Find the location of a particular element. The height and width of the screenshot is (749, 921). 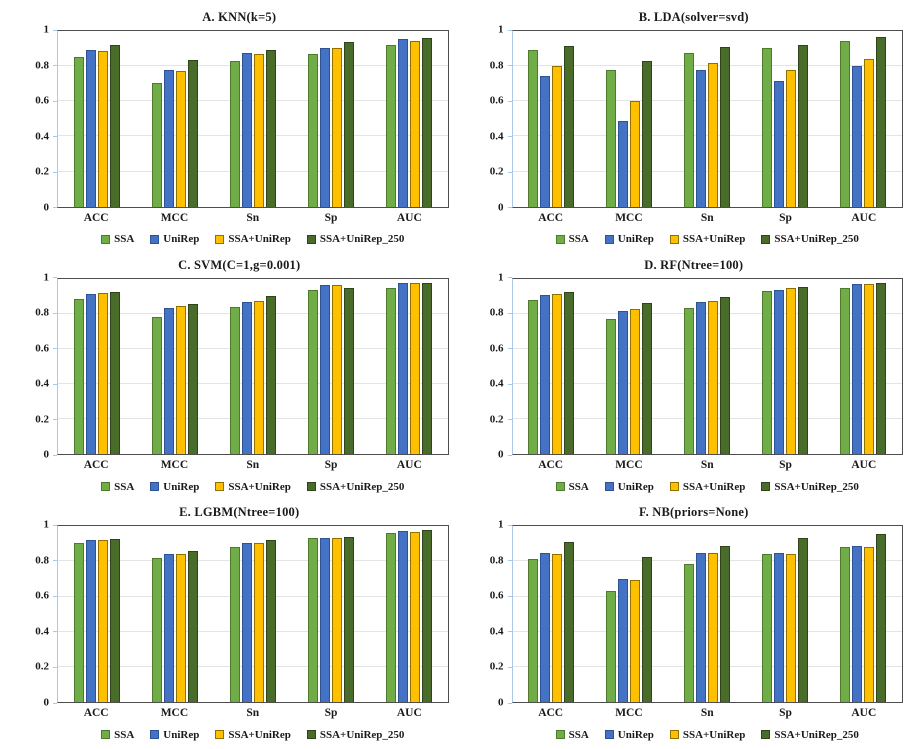

chart-title: D. RF(Ntree=100) is located at coordinates (694, 264).